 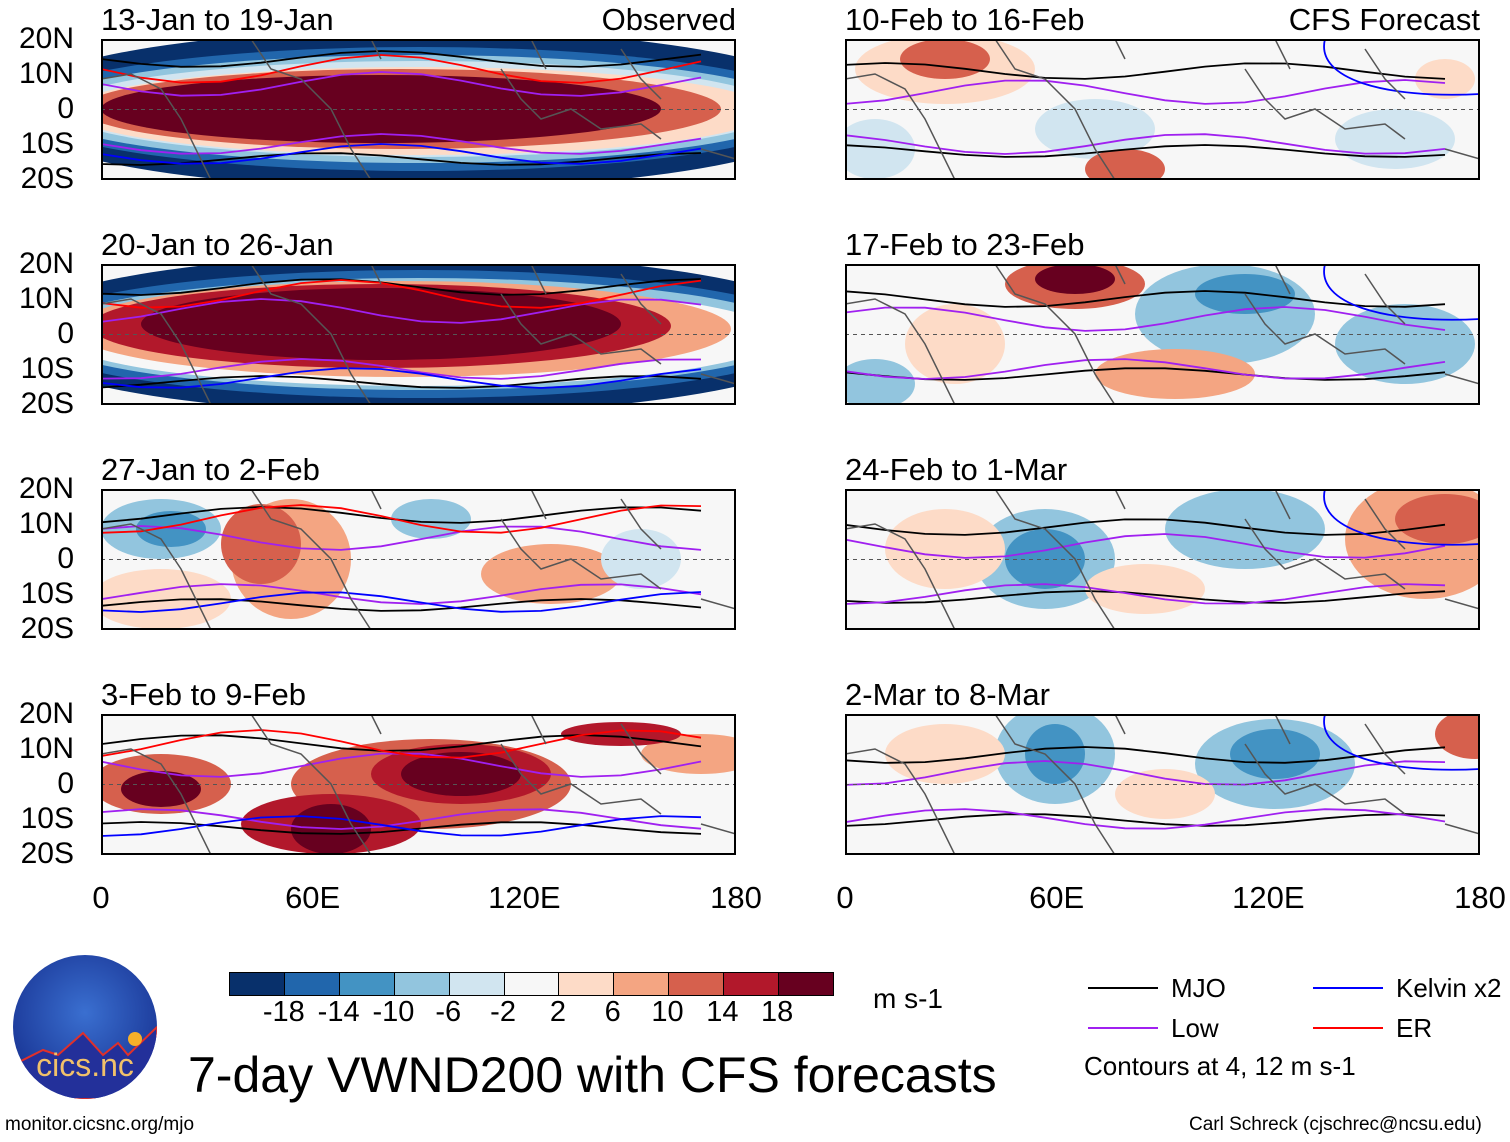 I want to click on legend-label: Low, so click(x=1195, y=1028).